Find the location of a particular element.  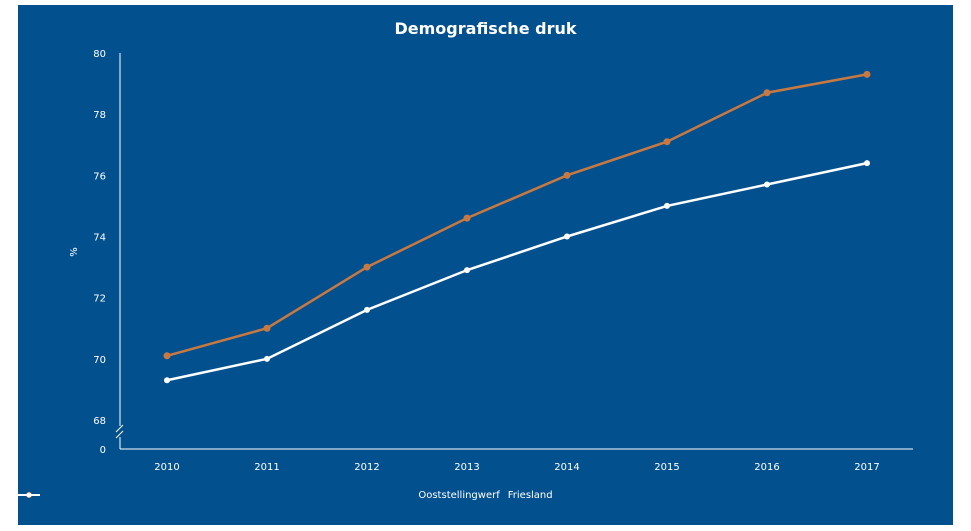

legend-swatch-friesland is located at coordinates (29, 495).